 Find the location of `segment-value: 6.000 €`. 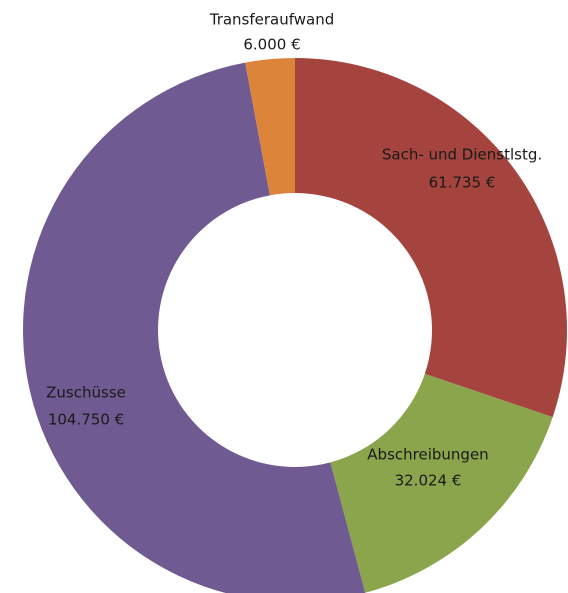

segment-value: 6.000 € is located at coordinates (271, 45).